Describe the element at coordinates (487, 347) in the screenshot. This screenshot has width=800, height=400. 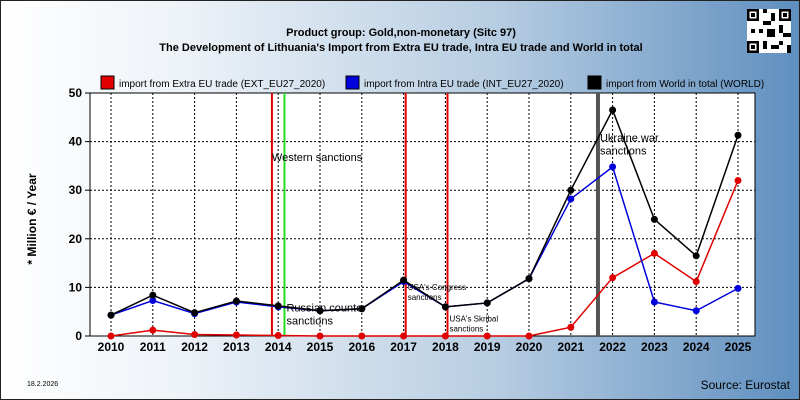
I see `x-tick-label: 2019` at that location.